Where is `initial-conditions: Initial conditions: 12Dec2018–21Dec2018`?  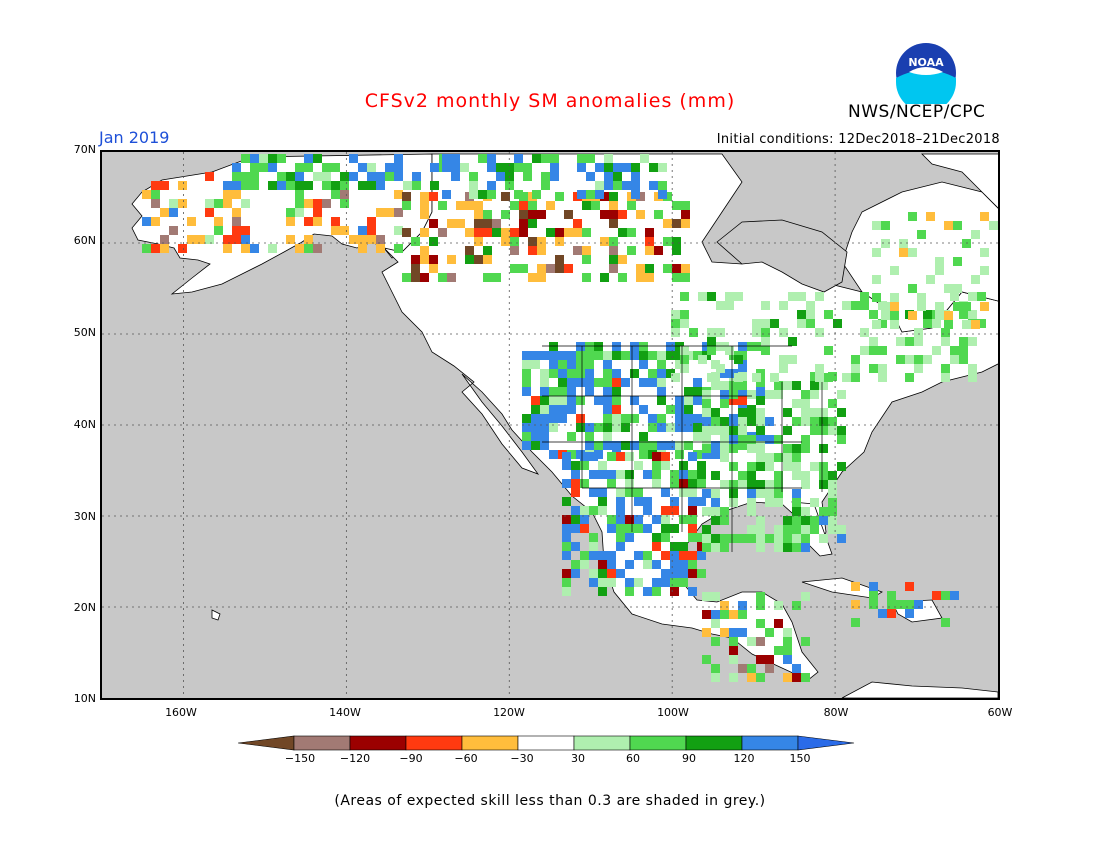
initial-conditions: Initial conditions: 12Dec2018–21Dec2018 is located at coordinates (858, 139).